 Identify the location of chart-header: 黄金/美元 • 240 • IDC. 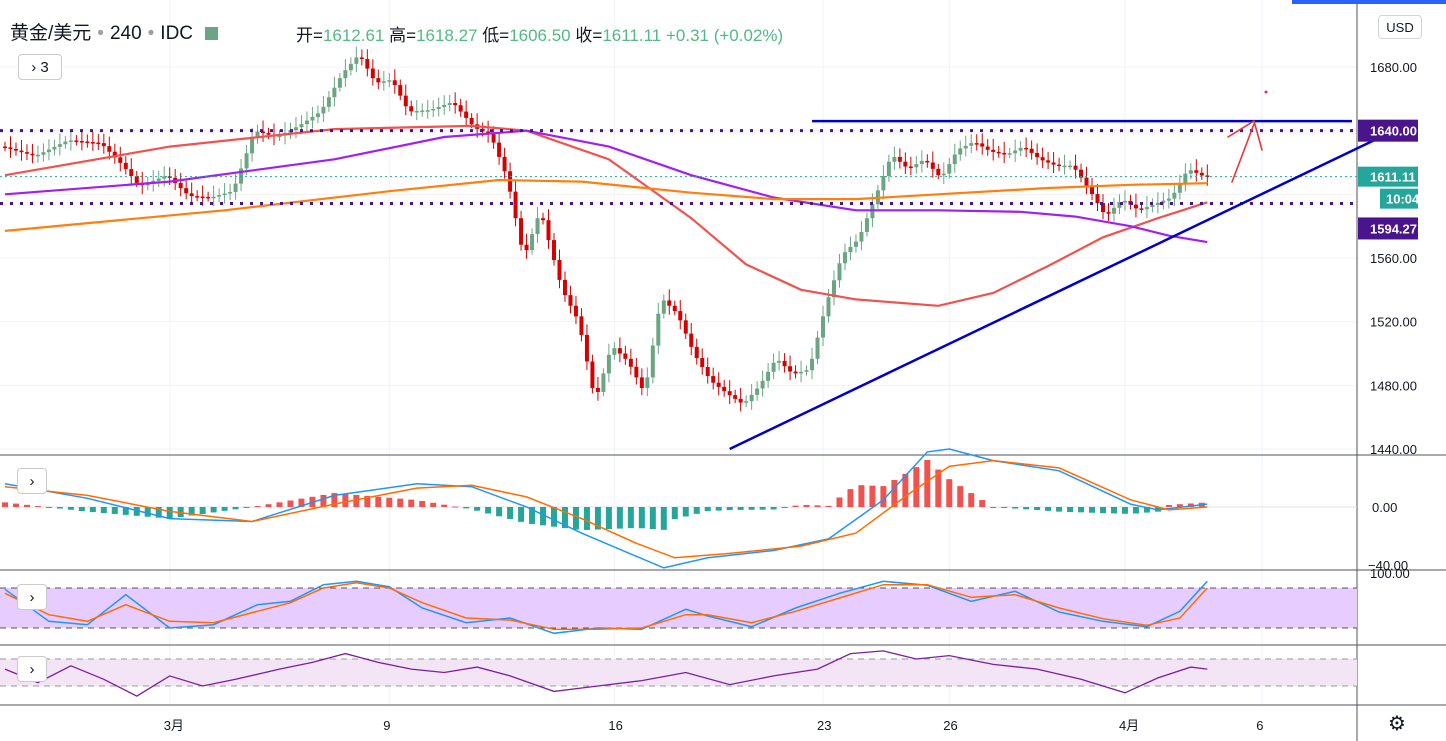
(119, 31).